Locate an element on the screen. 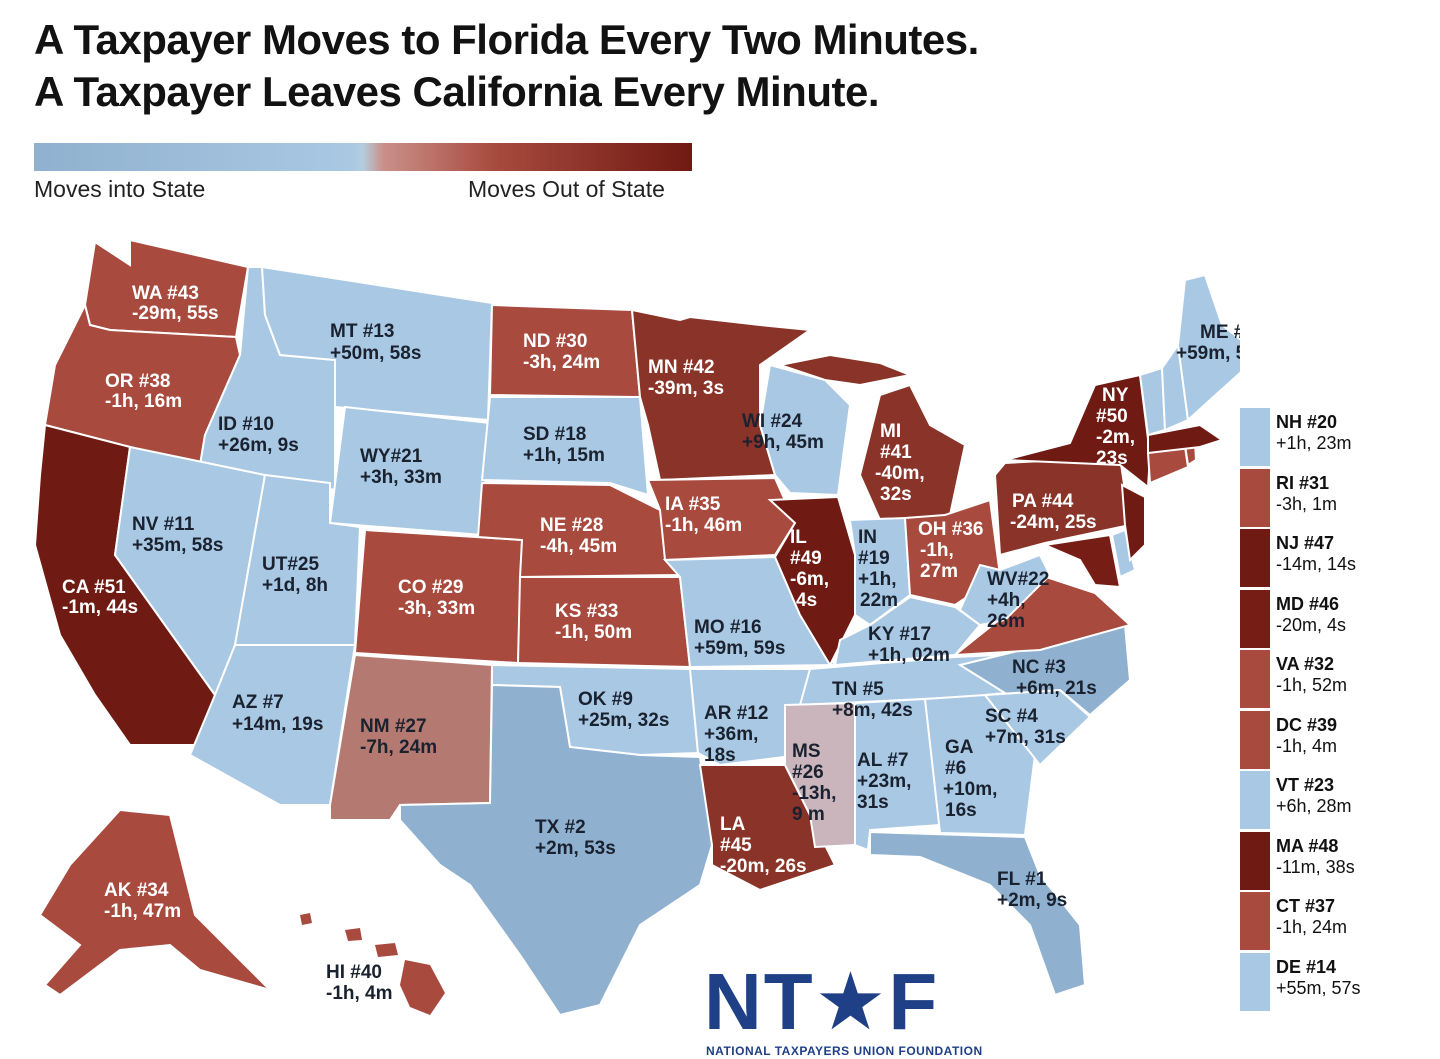 The height and width of the screenshot is (1059, 1440). side-row-dc: DC #39 -1h, 4m is located at coordinates (1305, 740).